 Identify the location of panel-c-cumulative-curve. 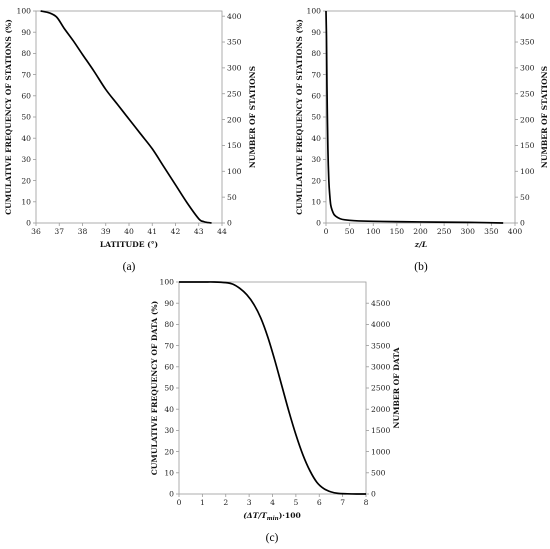
(272, 388).